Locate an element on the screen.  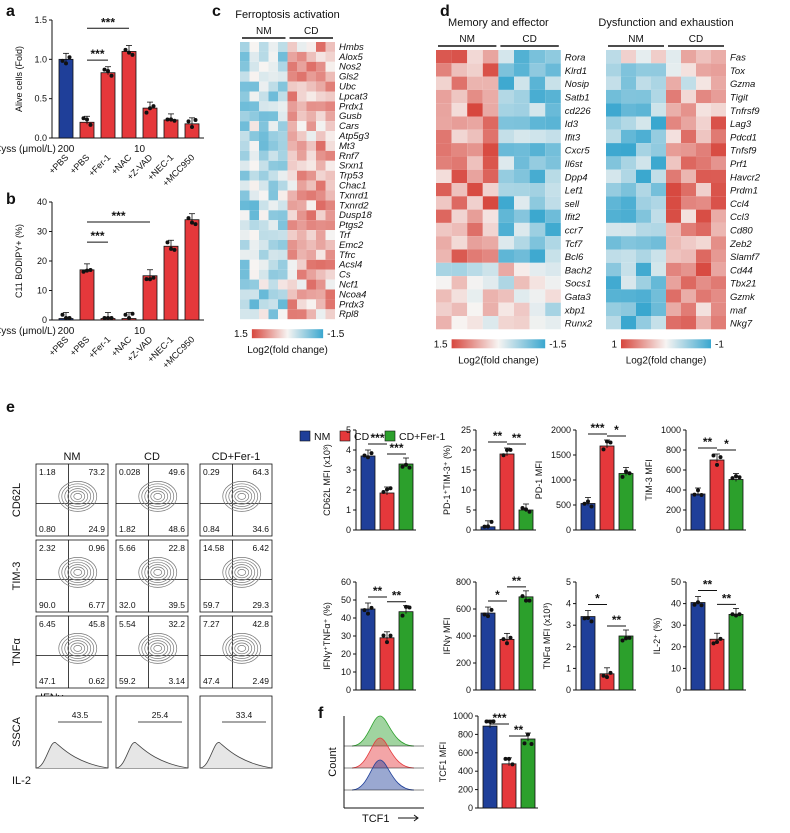
gene-label: Rnf7 is located at coordinates (349, 156).